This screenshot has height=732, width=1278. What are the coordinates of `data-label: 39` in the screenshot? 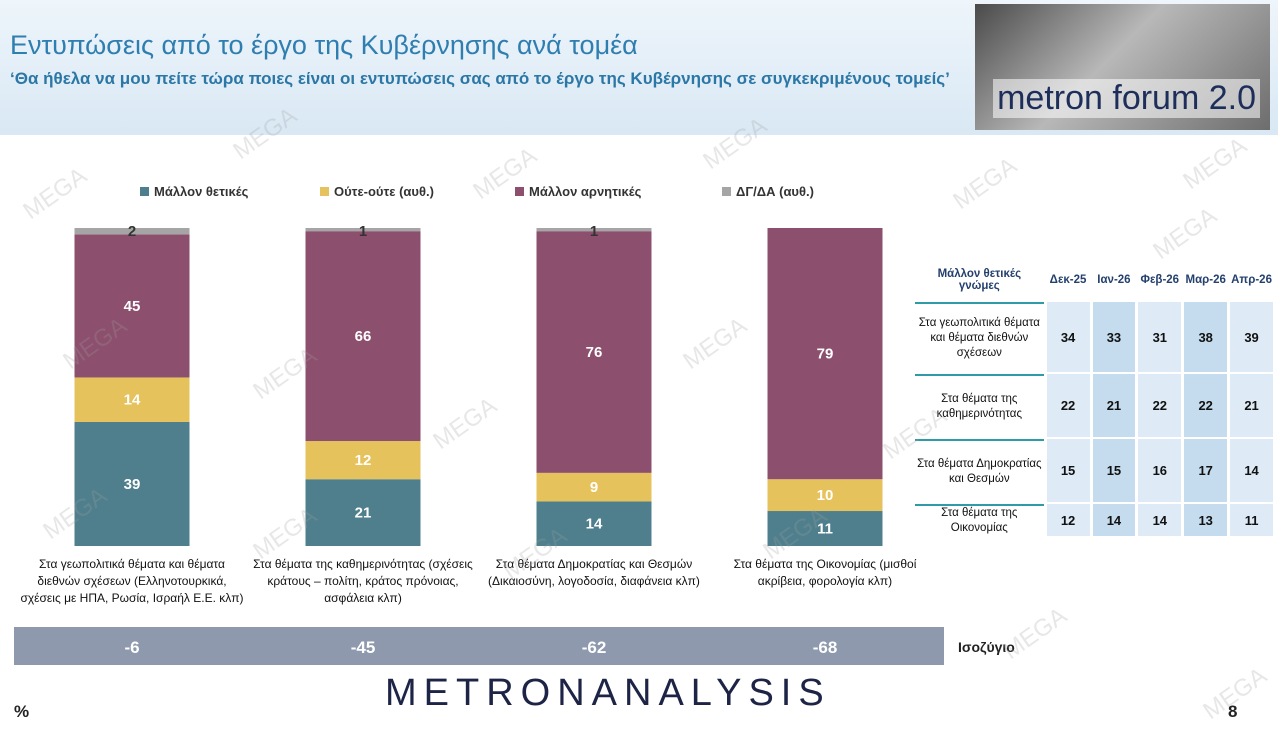 It's located at (132, 484).